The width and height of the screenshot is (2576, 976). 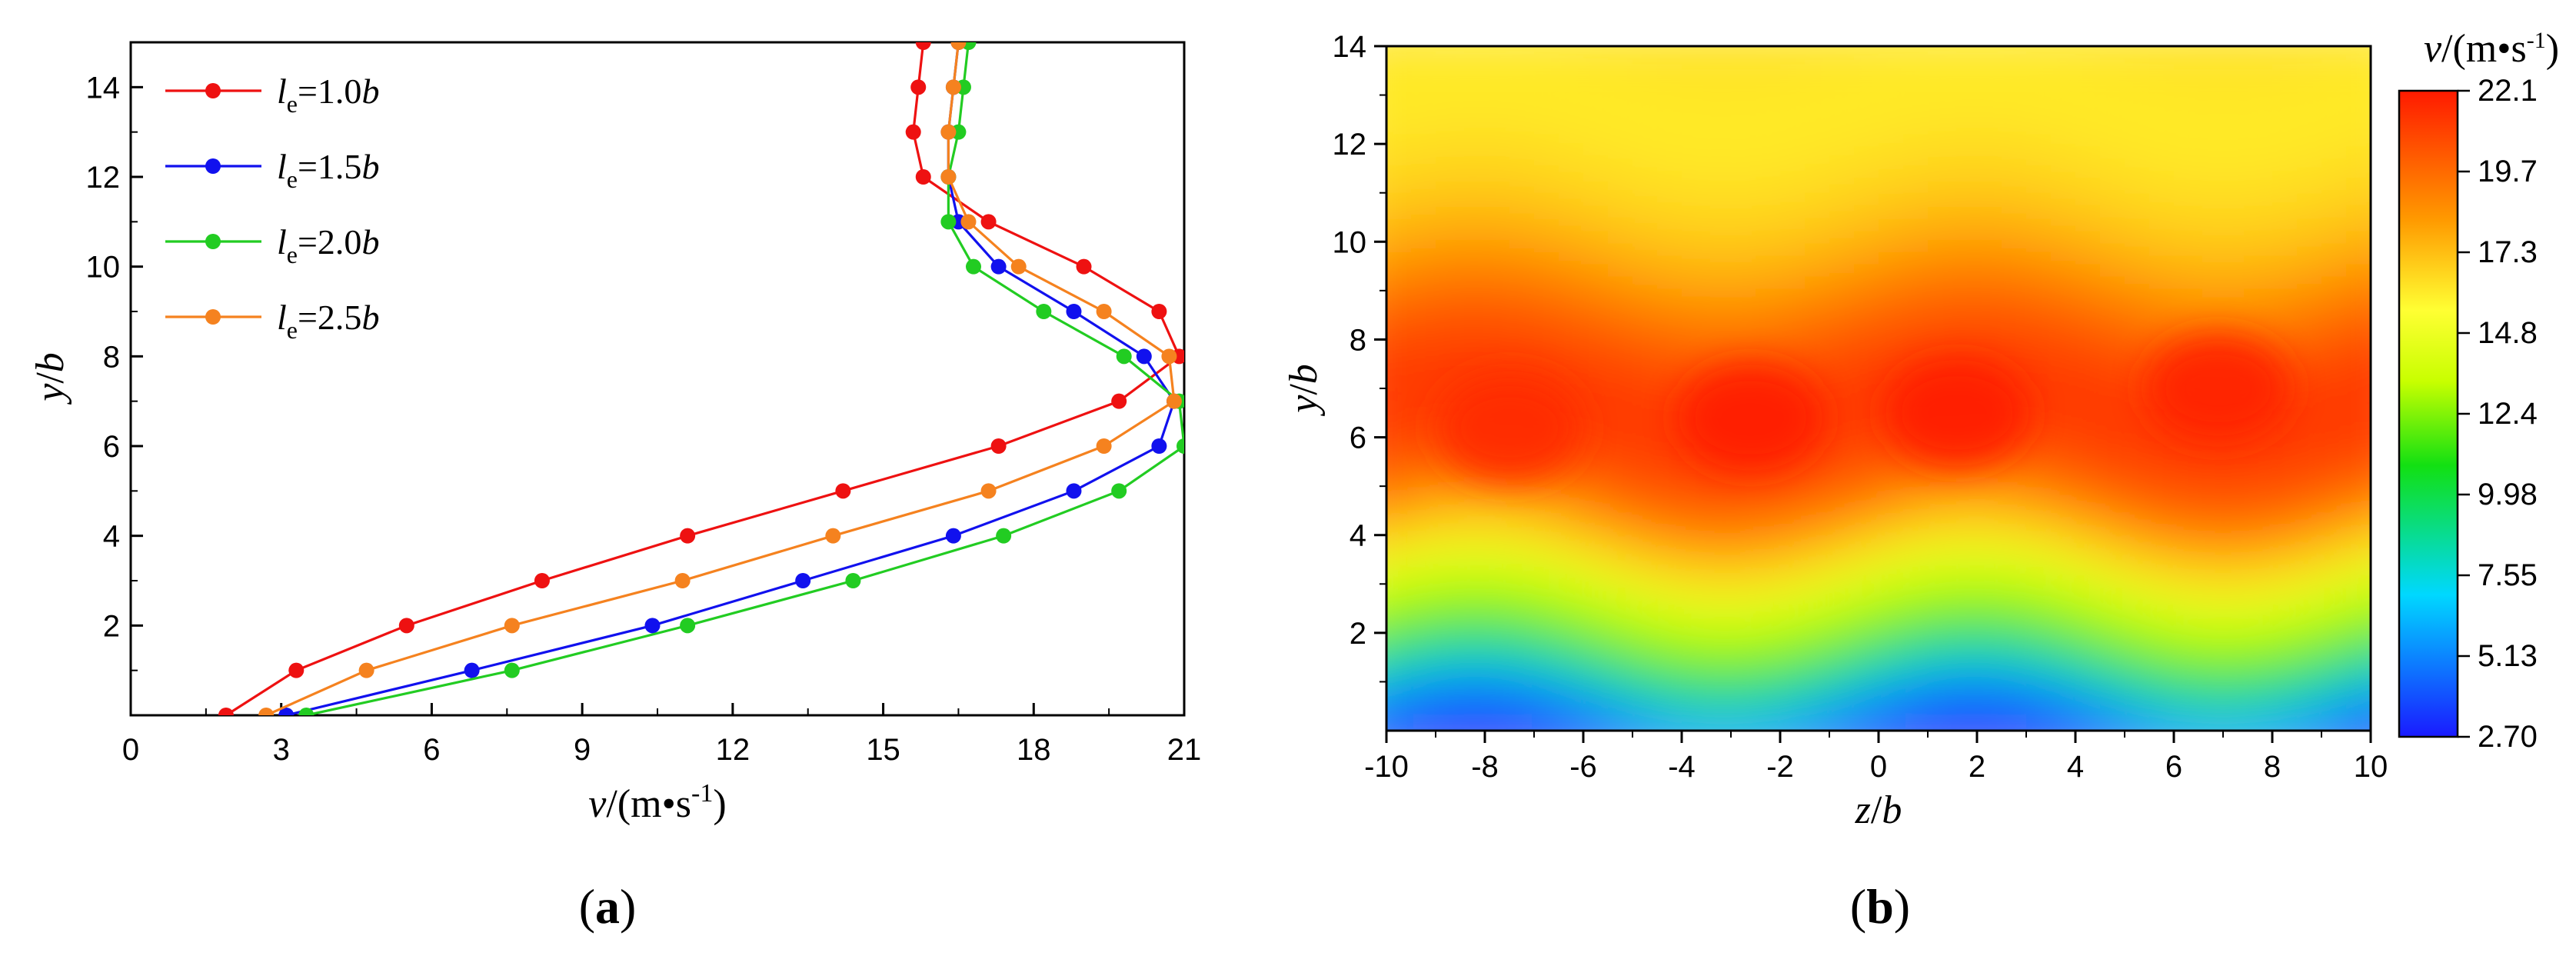 What do you see at coordinates (282, 750) in the screenshot?
I see `x-tick-label-a: 3` at bounding box center [282, 750].